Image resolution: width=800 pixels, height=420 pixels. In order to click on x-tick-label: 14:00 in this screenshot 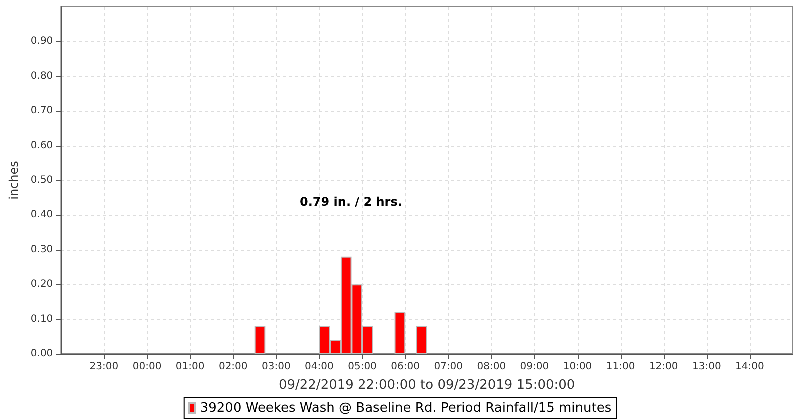, I will do `click(750, 367)`.